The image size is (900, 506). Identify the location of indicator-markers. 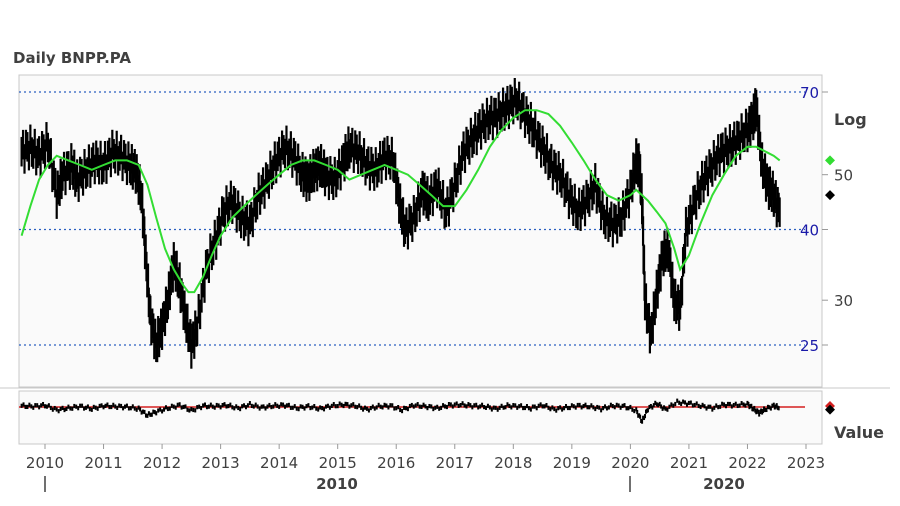
(830, 408).